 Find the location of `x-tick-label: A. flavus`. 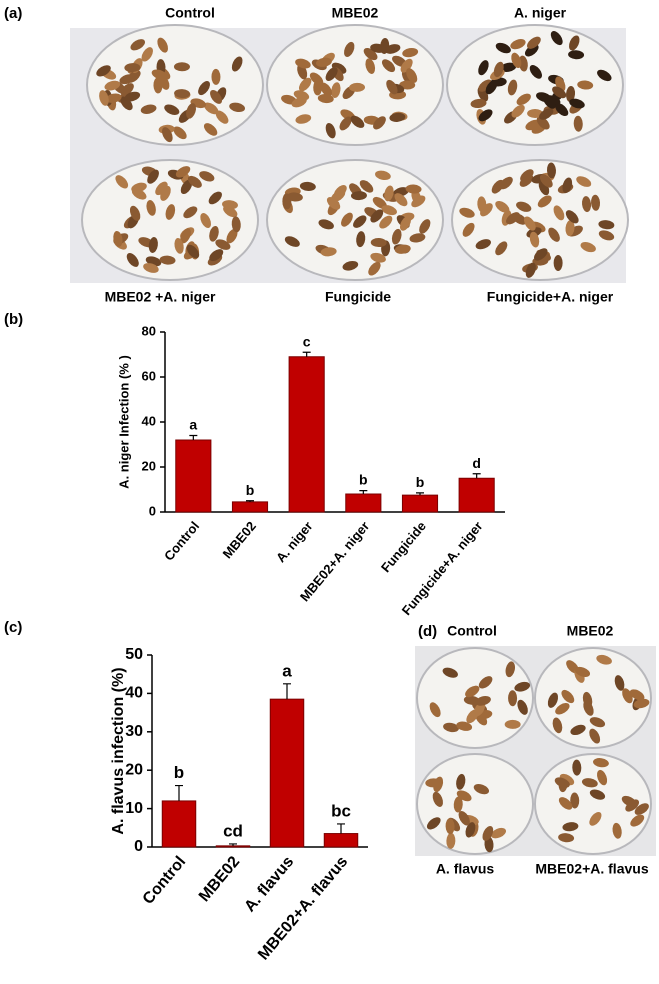

x-tick-label: A. flavus is located at coordinates (269, 884).